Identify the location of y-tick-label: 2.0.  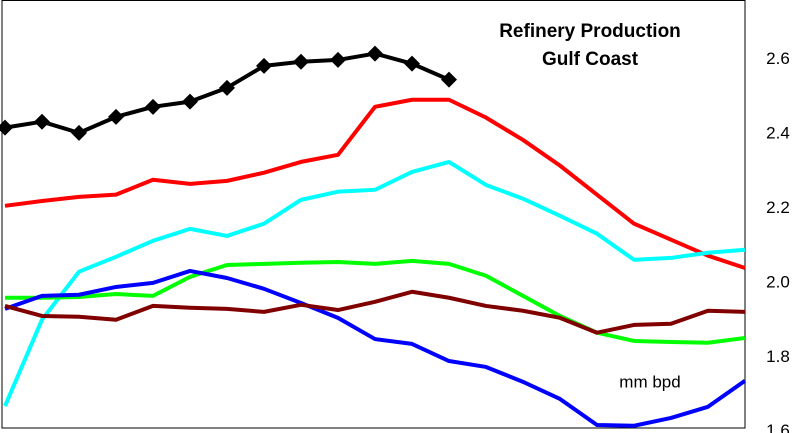
(778, 281).